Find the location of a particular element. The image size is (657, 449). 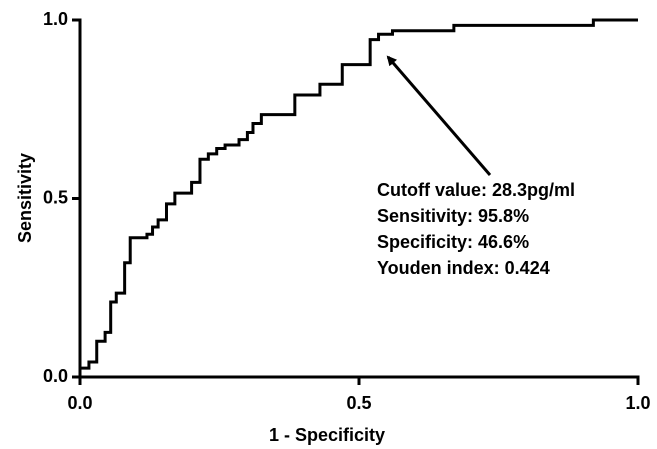

y-tick-label: 0.0 is located at coordinates (55, 376).